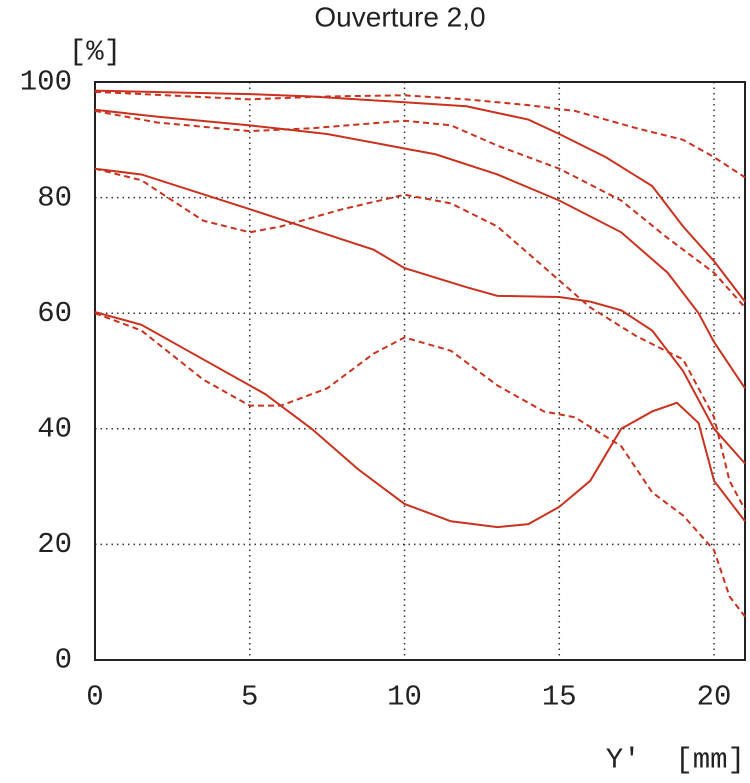 This screenshot has height=783, width=750. What do you see at coordinates (399, 16) in the screenshot?
I see `chart-title: Ouverture 2,0` at bounding box center [399, 16].